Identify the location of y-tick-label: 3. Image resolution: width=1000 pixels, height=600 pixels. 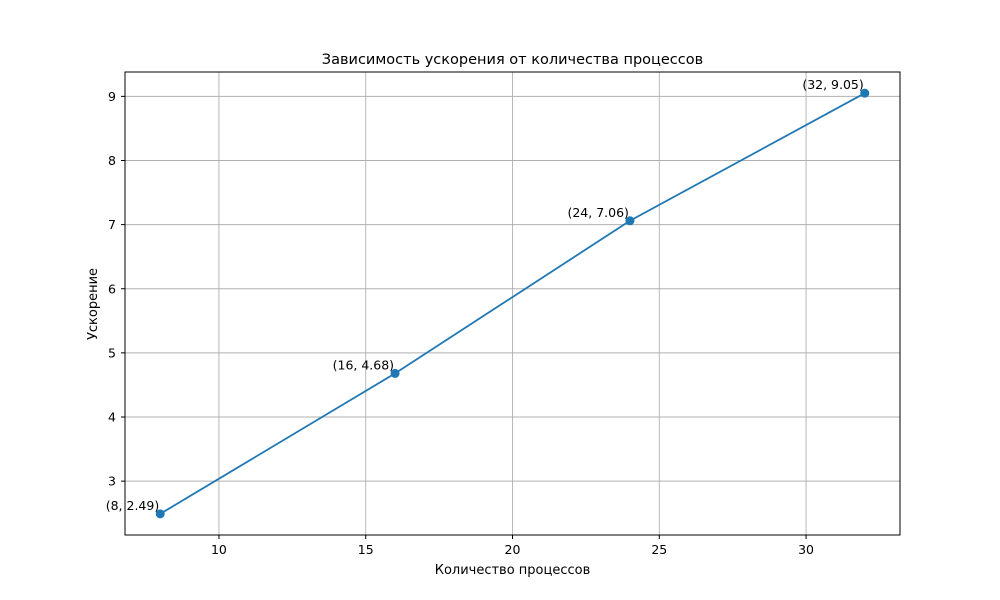
(112, 481).